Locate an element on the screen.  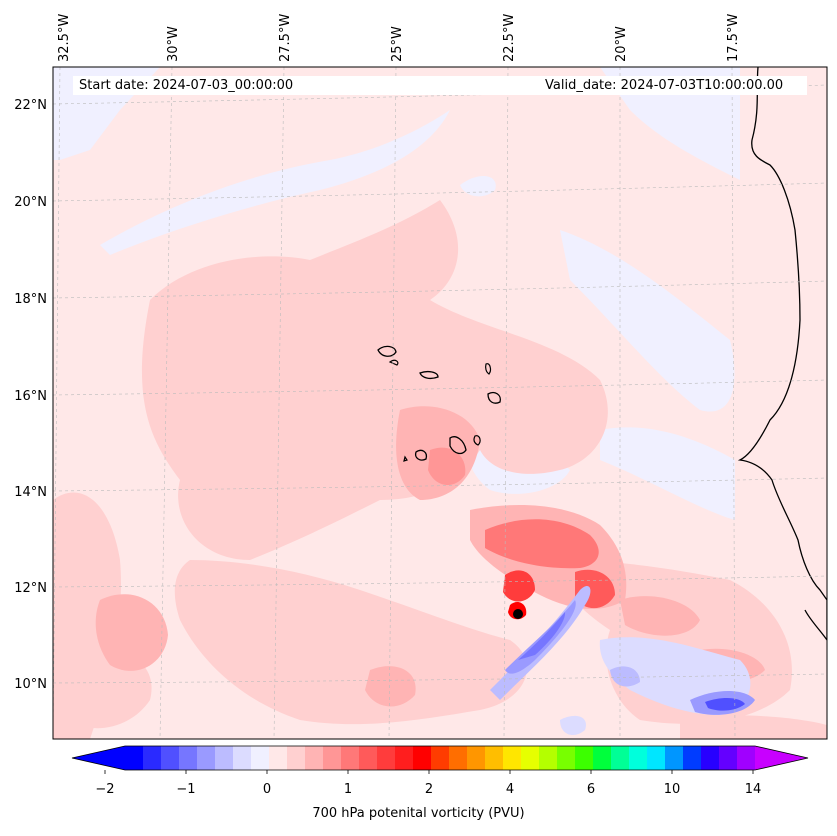
valid-date-label: Valid_date: 2024-07-03T10:00:00.00 is located at coordinates (672, 85).